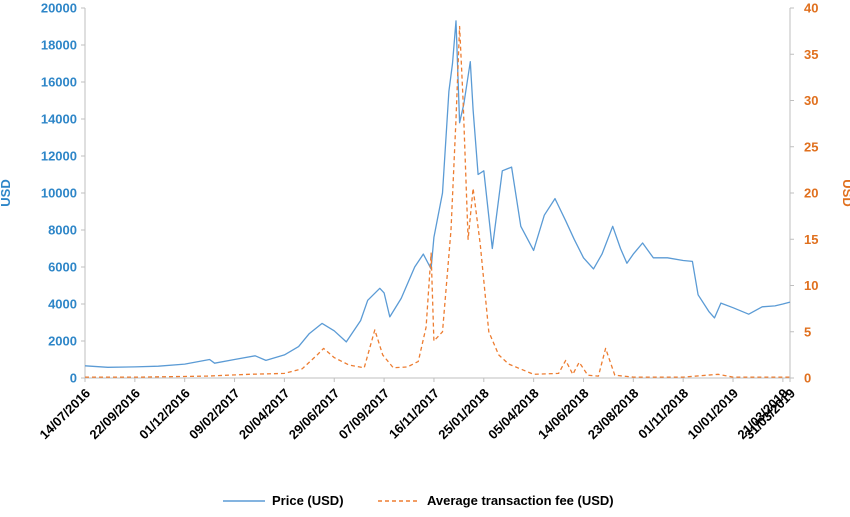 The image size is (850, 517). Describe the element at coordinates (811, 193) in the screenshot. I see `right-y-tick-label: 20` at that location.